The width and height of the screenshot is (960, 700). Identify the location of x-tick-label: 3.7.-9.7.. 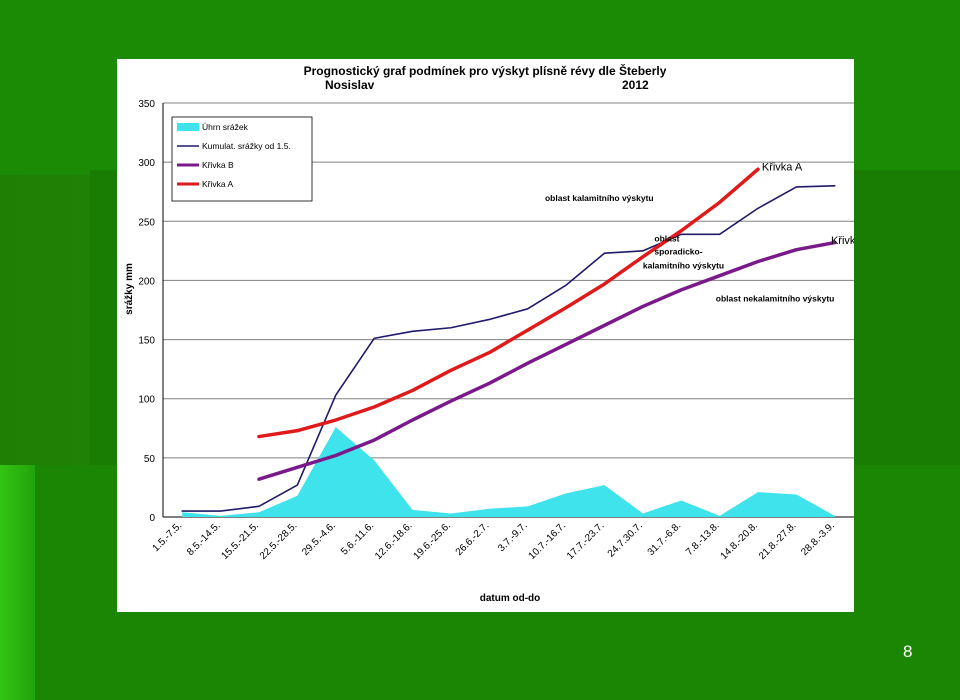
(513, 537).